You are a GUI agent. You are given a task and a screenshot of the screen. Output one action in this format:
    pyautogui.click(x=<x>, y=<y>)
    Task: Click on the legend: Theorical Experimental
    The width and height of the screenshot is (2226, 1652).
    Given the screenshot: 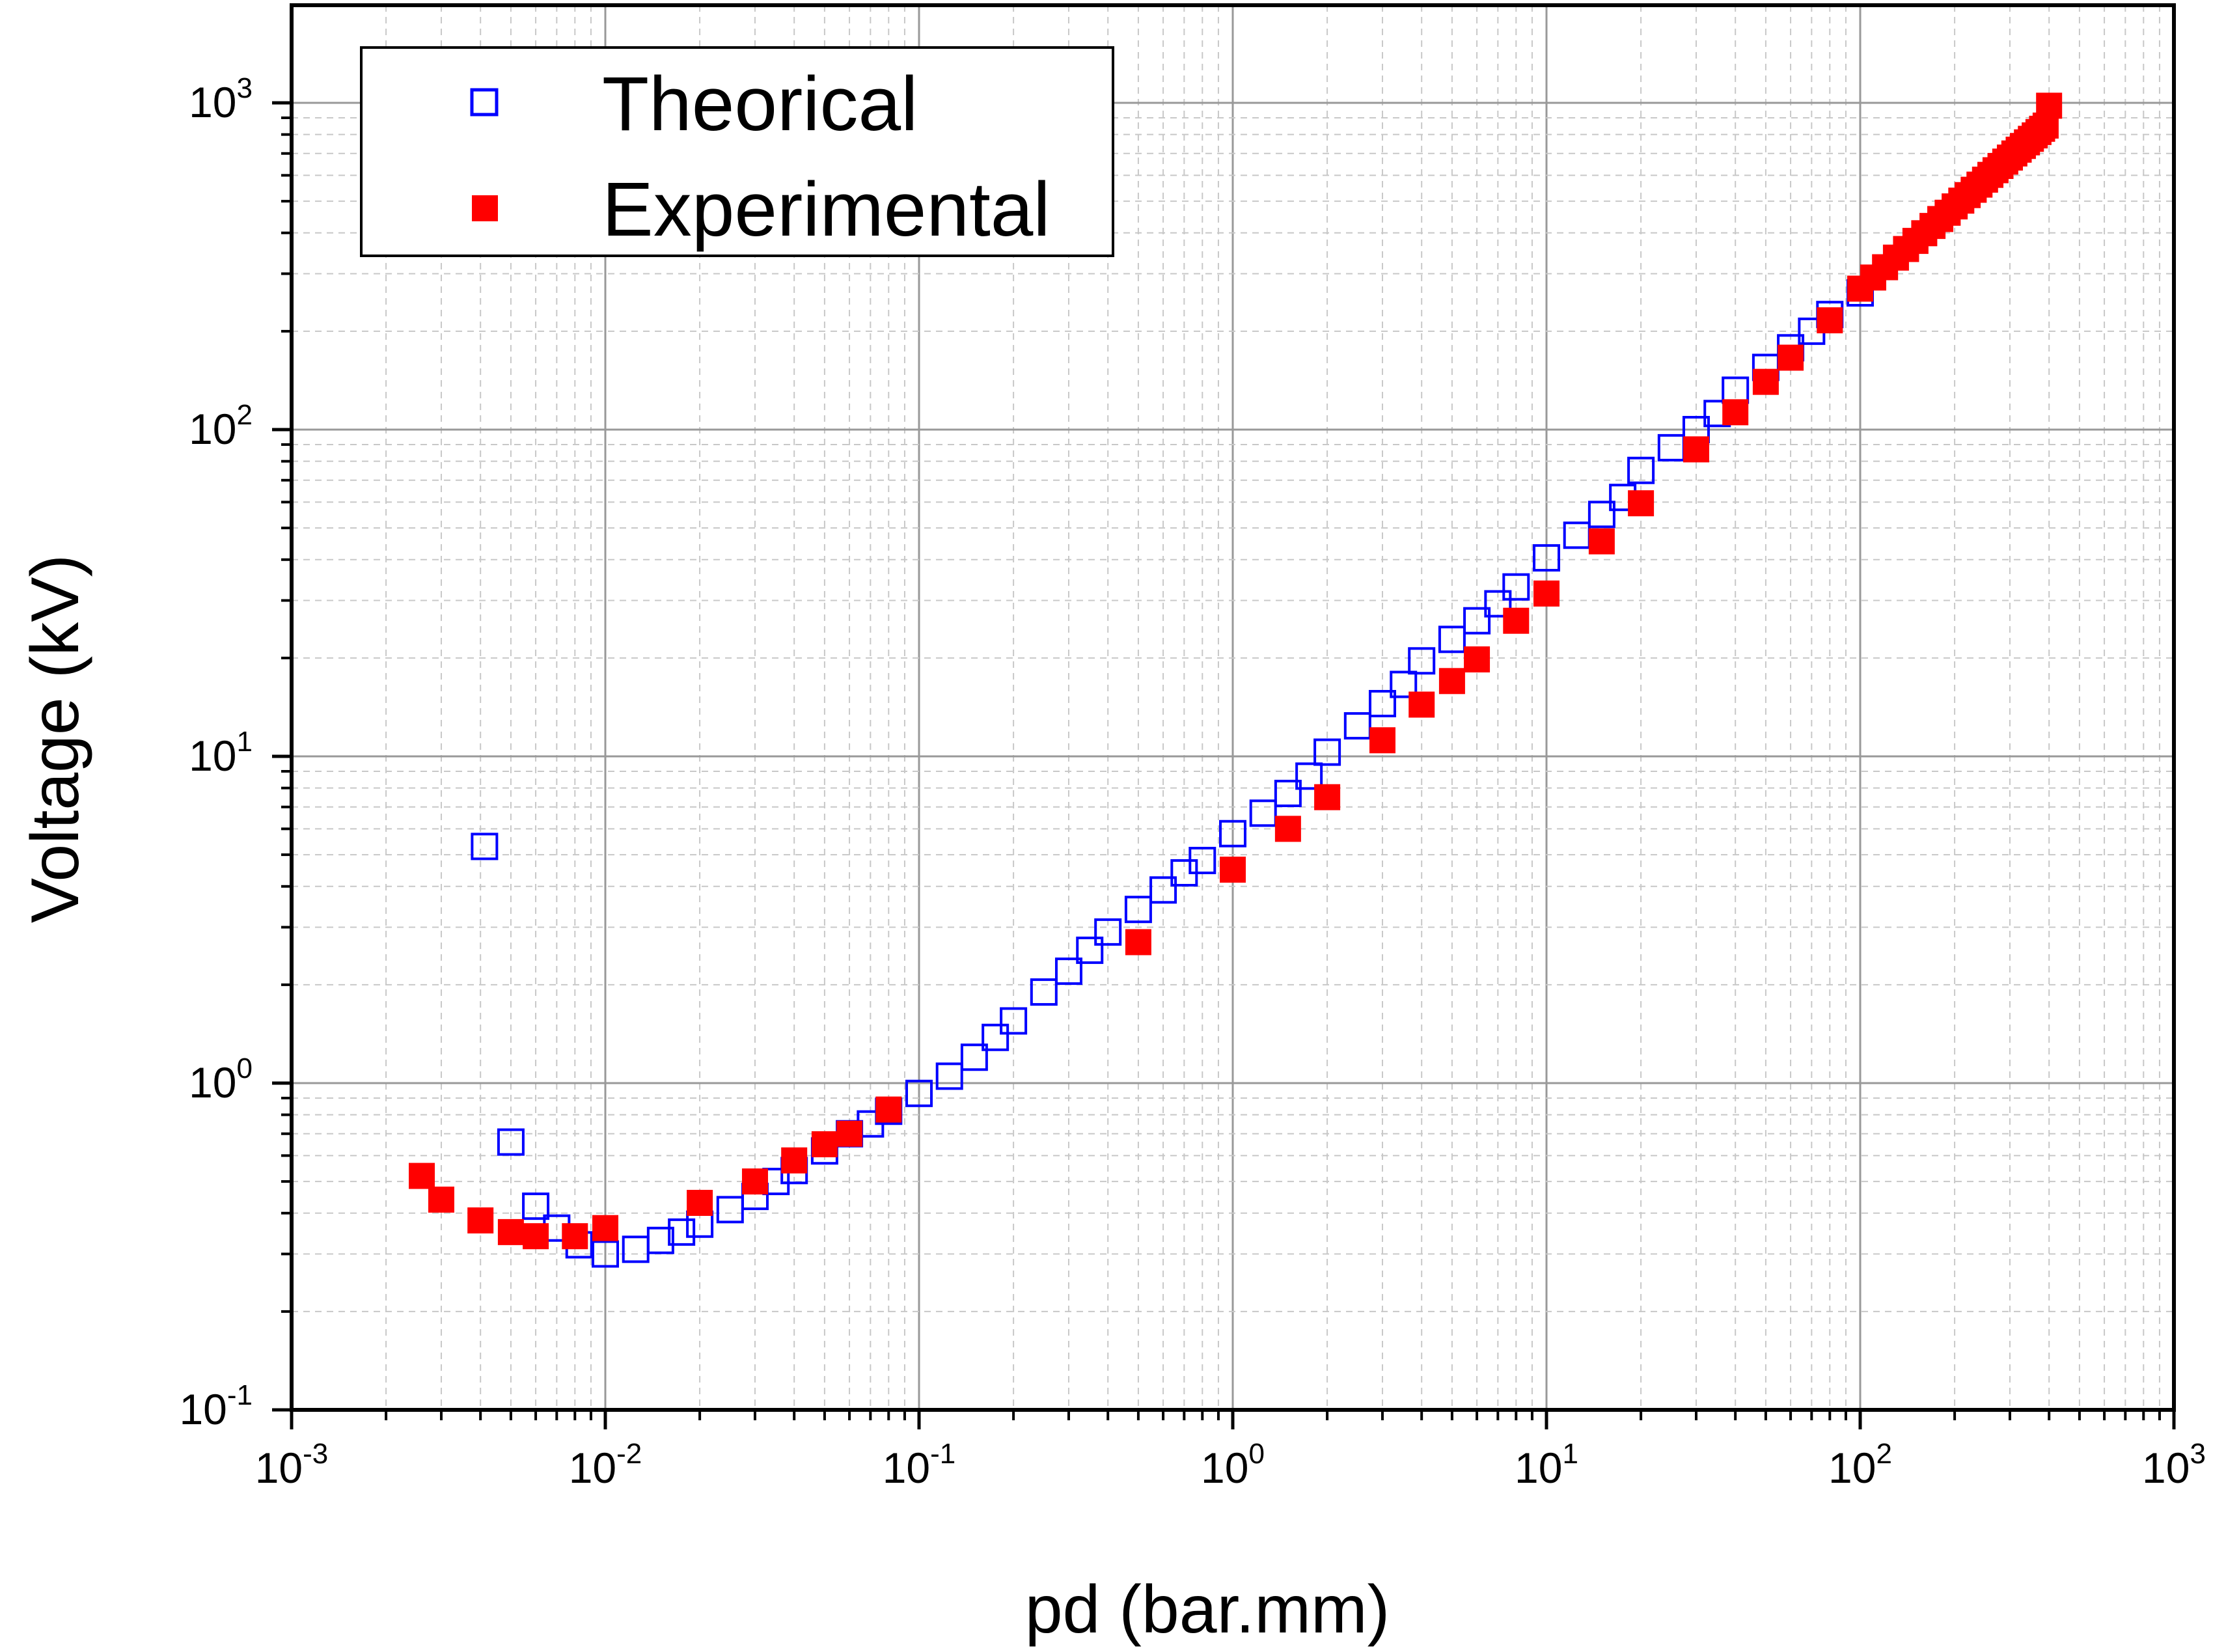 What is the action you would take?
    pyautogui.click(x=737, y=151)
    